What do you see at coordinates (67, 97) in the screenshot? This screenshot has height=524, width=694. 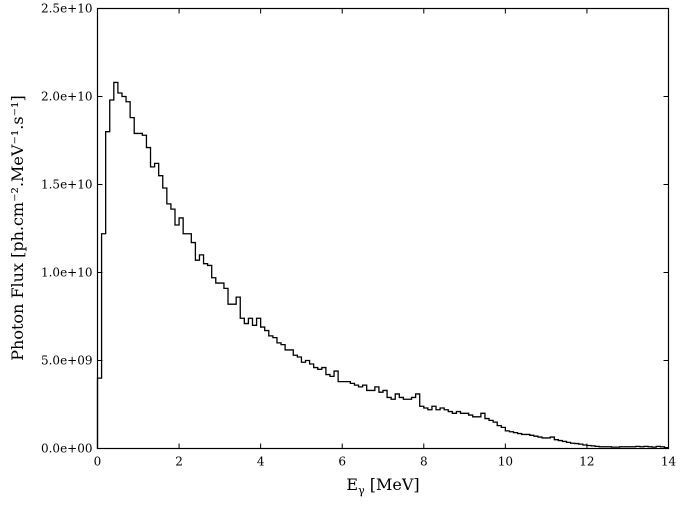 I see `y-tick-label: 2.0e+10` at bounding box center [67, 97].